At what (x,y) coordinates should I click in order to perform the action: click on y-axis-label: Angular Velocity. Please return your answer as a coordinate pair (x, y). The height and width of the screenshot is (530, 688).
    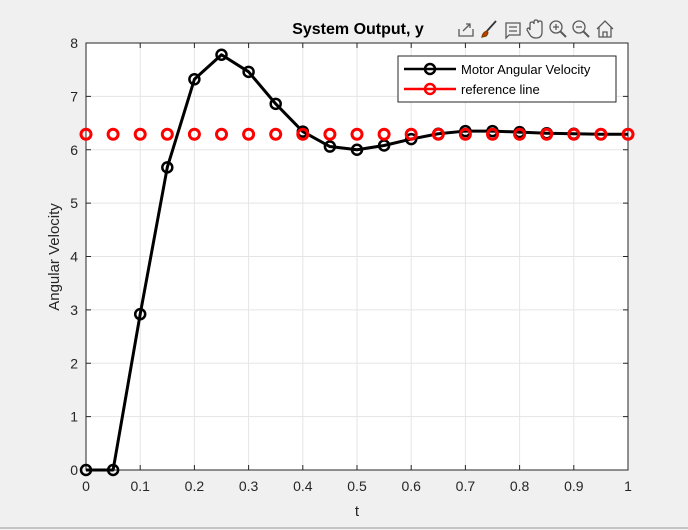
    Looking at the image, I should click on (54, 257).